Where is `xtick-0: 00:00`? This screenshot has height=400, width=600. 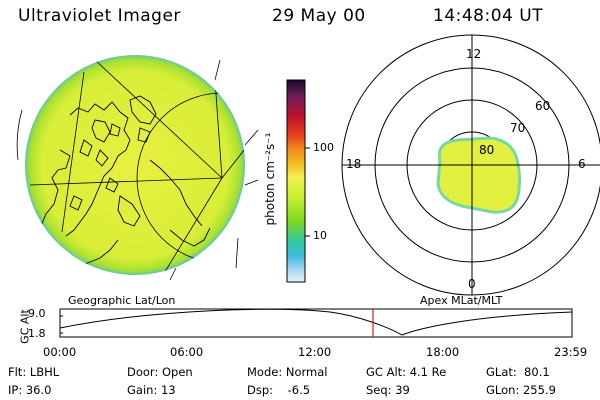
xtick-0: 00:00 is located at coordinates (60, 352).